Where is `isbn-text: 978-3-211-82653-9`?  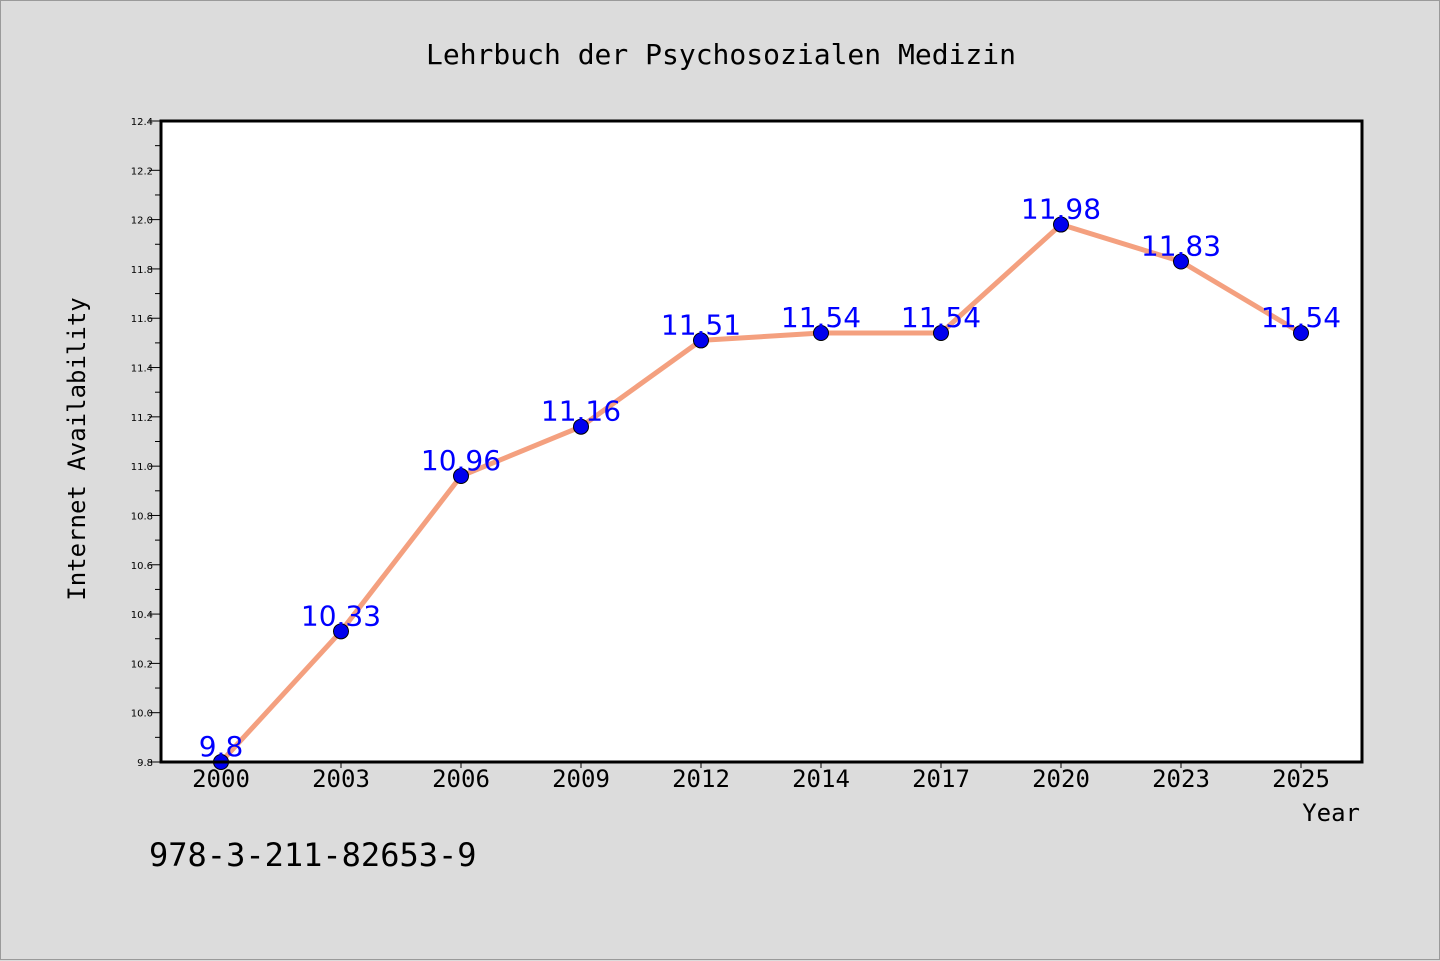
isbn-text: 978-3-211-82653-9 is located at coordinates (313, 855).